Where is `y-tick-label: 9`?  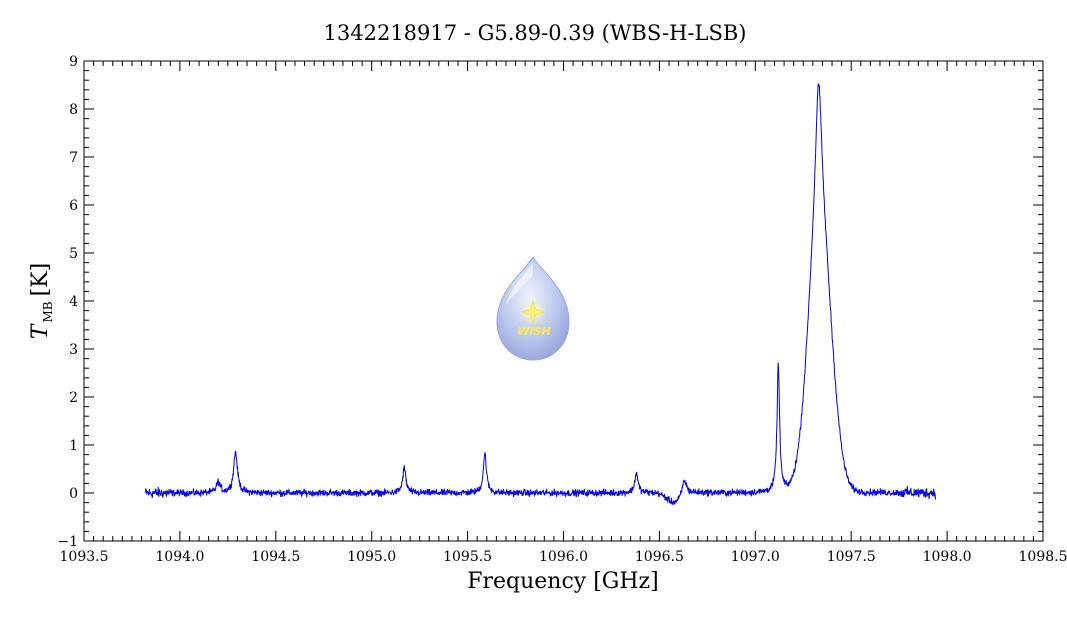 y-tick-label: 9 is located at coordinates (73, 62).